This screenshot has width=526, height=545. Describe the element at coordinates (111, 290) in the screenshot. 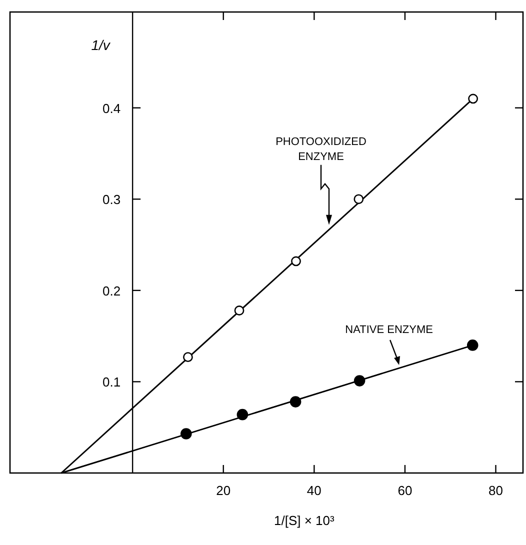

I see `y-tick-label: 0.2` at that location.